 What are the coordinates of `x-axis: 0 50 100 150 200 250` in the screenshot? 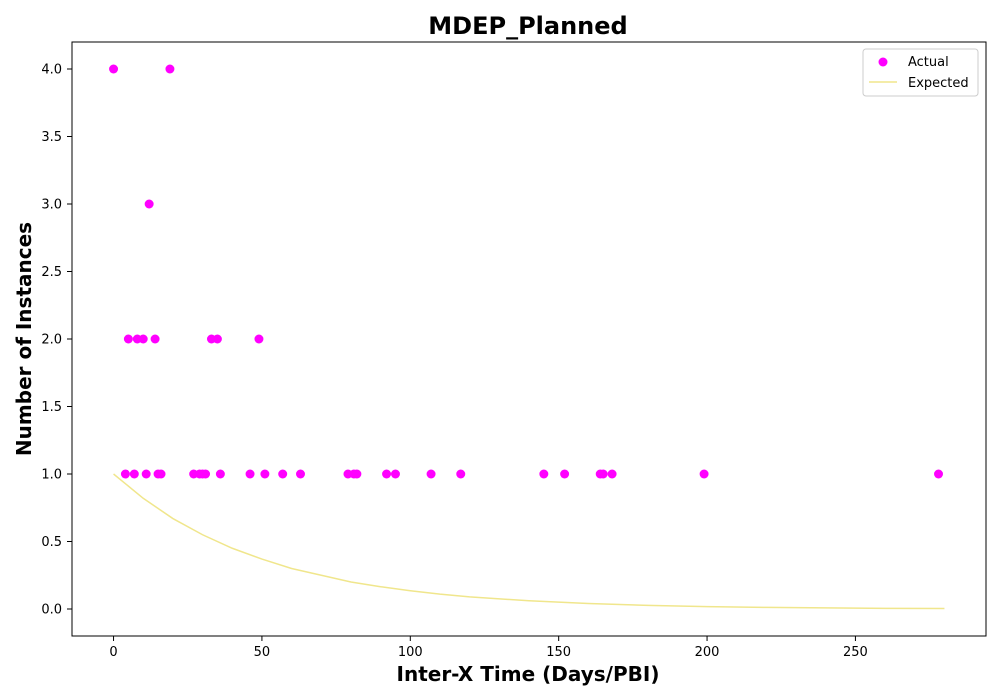 It's located at (488, 648).